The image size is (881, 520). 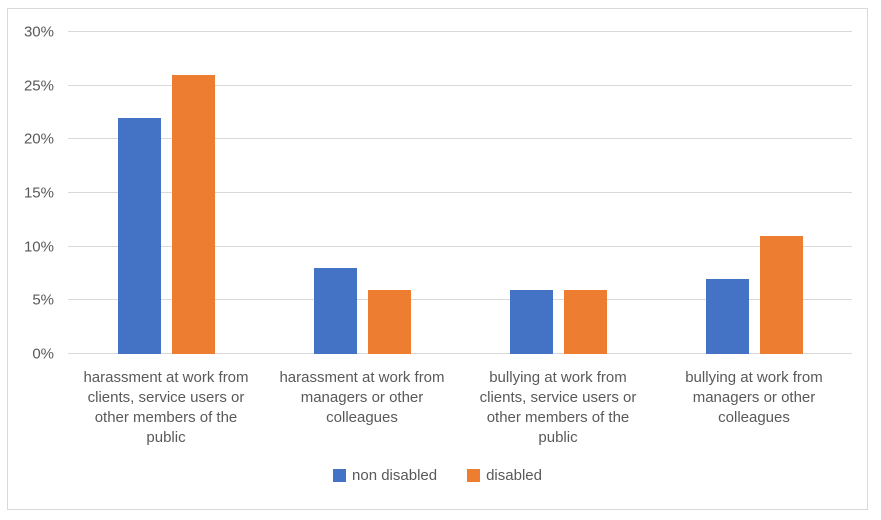 What do you see at coordinates (43, 300) in the screenshot?
I see `y-axis-tick-label: 5%` at bounding box center [43, 300].